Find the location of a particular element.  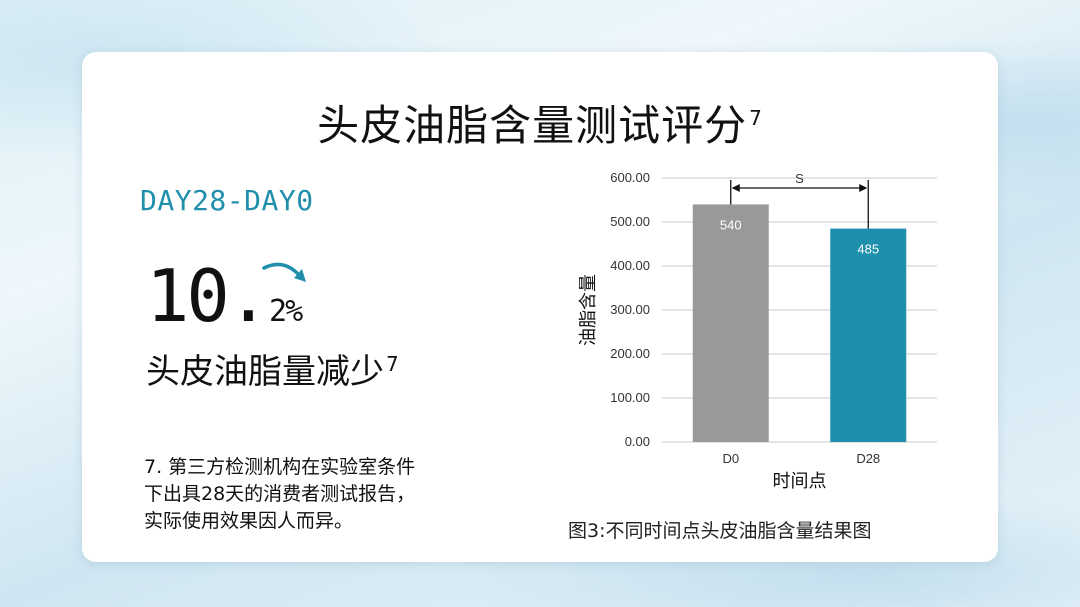

y-tick-label: 400.00 is located at coordinates (630, 265).